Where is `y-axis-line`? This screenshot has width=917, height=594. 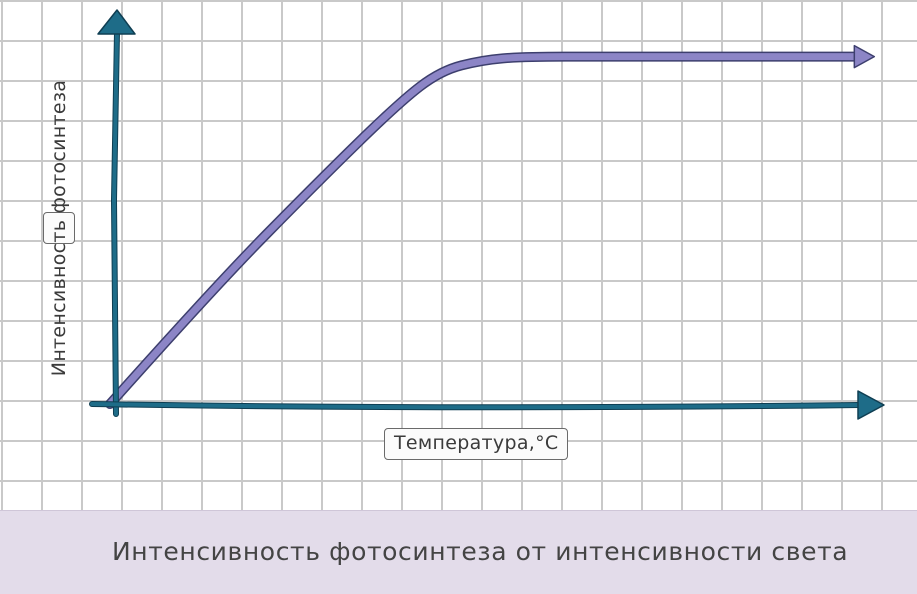
y-axis-line is located at coordinates (115, 223).